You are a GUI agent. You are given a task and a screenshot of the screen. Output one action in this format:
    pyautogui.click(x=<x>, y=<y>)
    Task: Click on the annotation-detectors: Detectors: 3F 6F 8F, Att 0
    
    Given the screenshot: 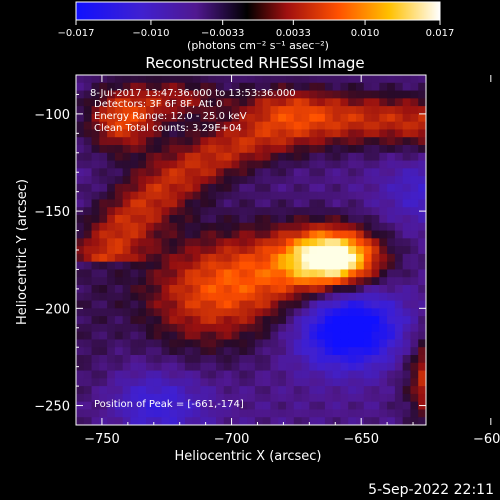 What is the action you would take?
    pyautogui.click(x=158, y=104)
    